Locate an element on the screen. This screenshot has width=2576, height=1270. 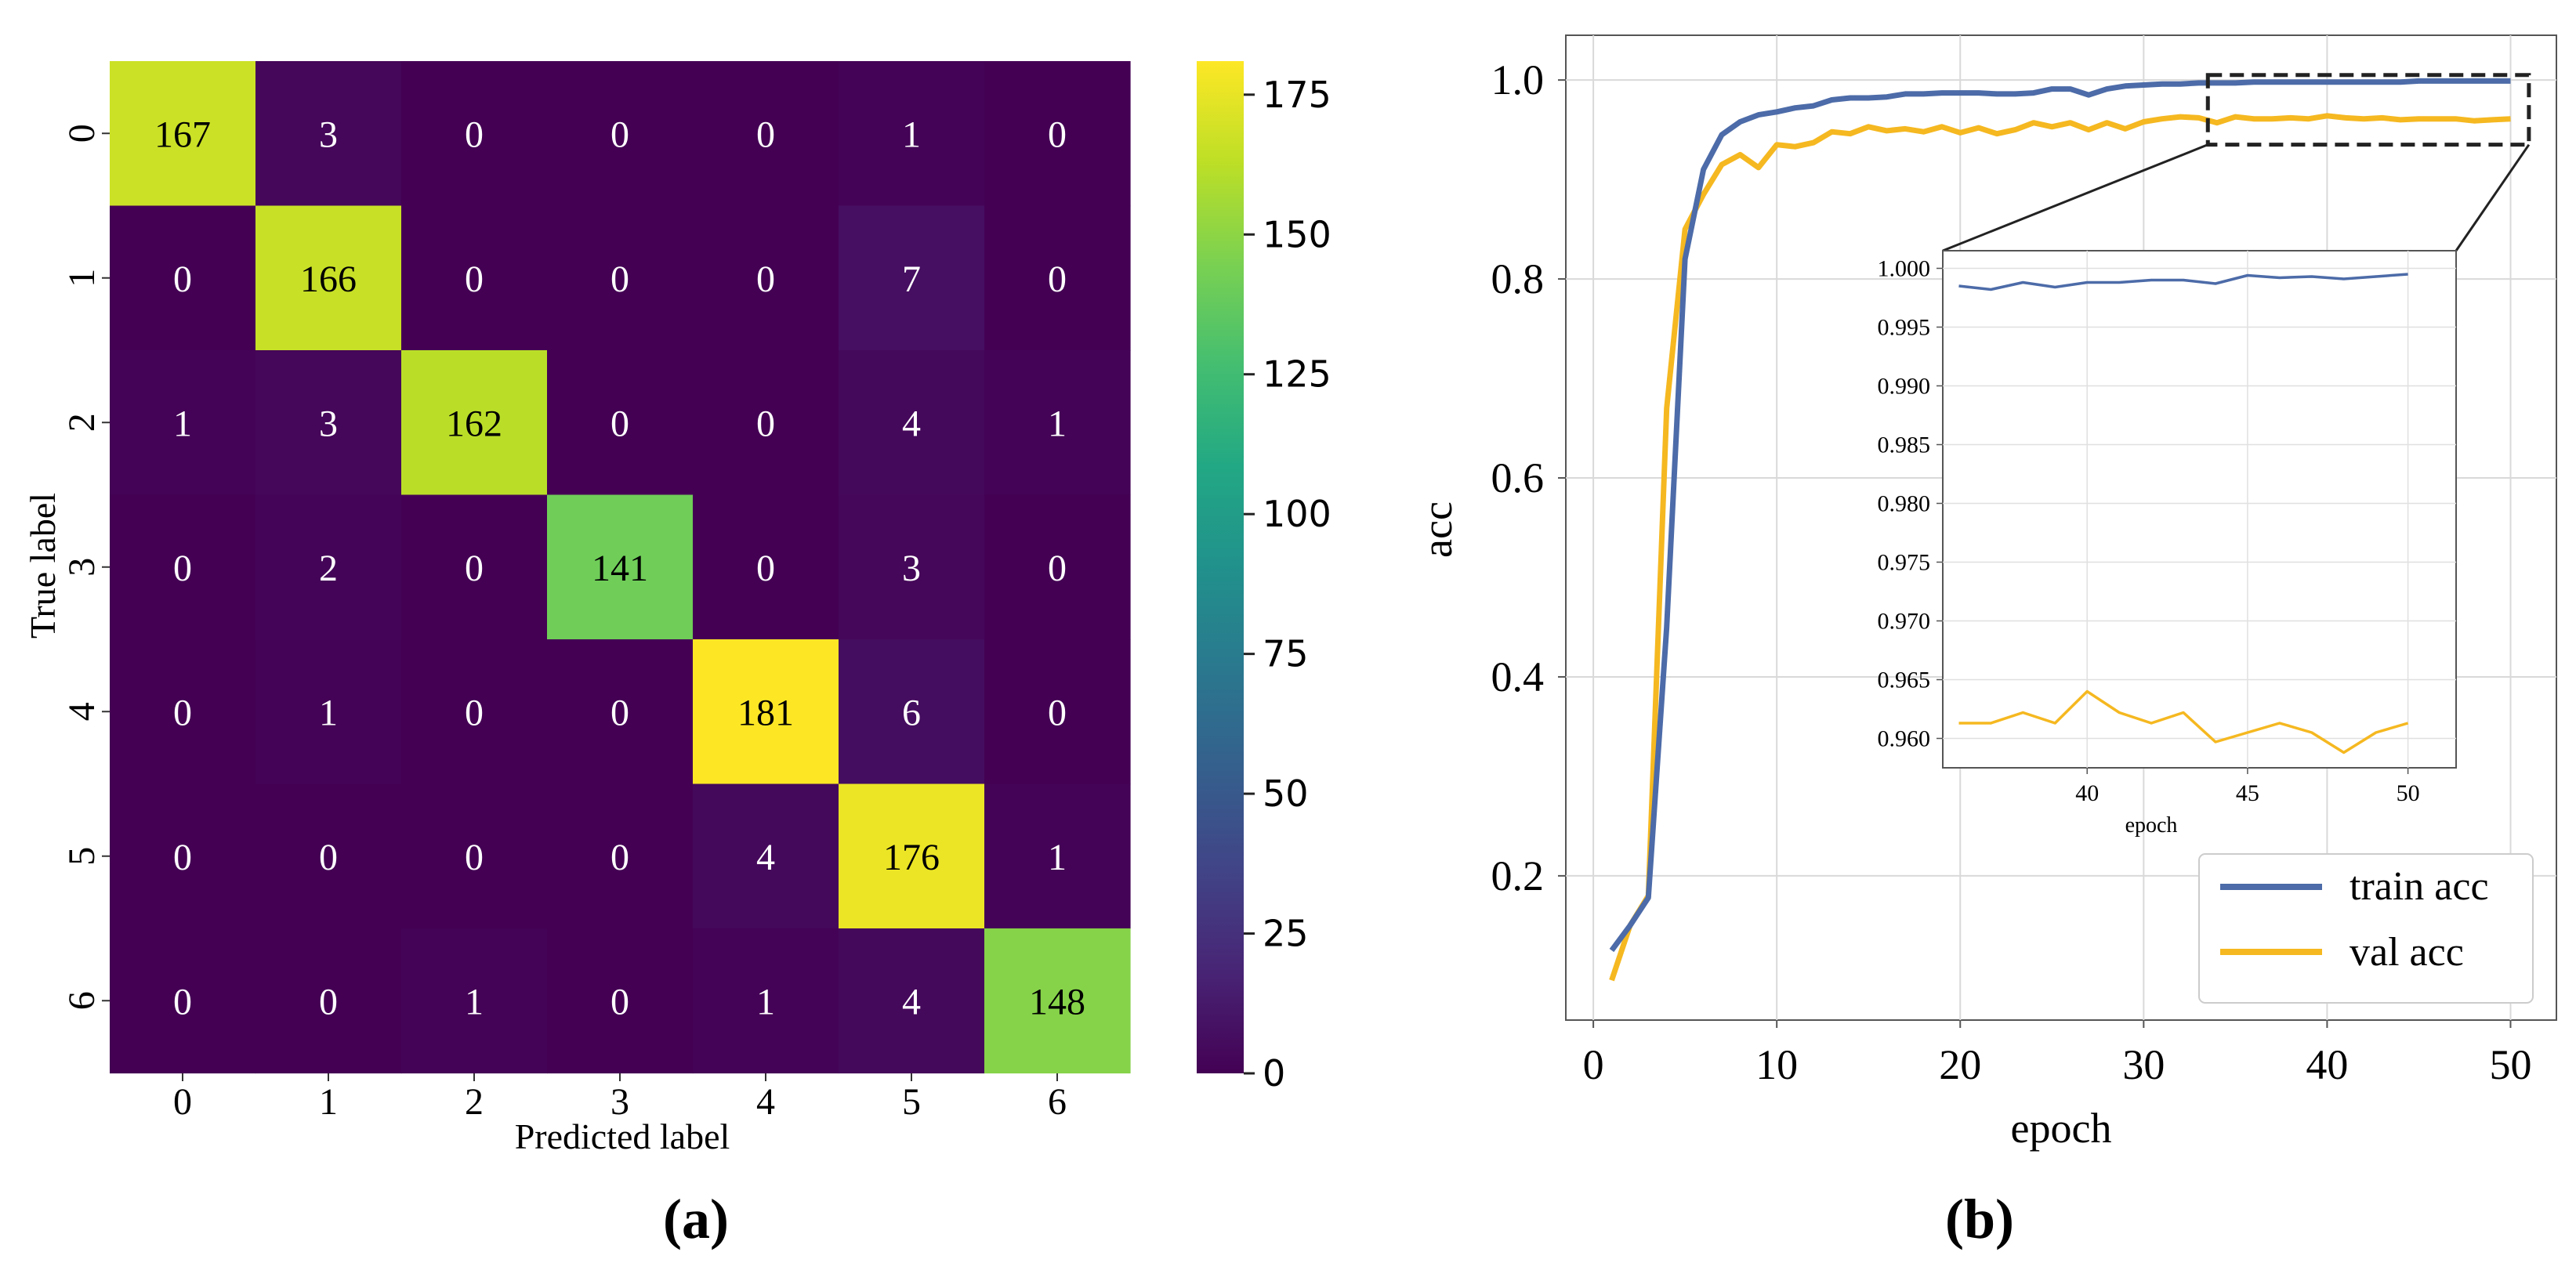
inset-x-tick-label: 40 is located at coordinates (2087, 793).